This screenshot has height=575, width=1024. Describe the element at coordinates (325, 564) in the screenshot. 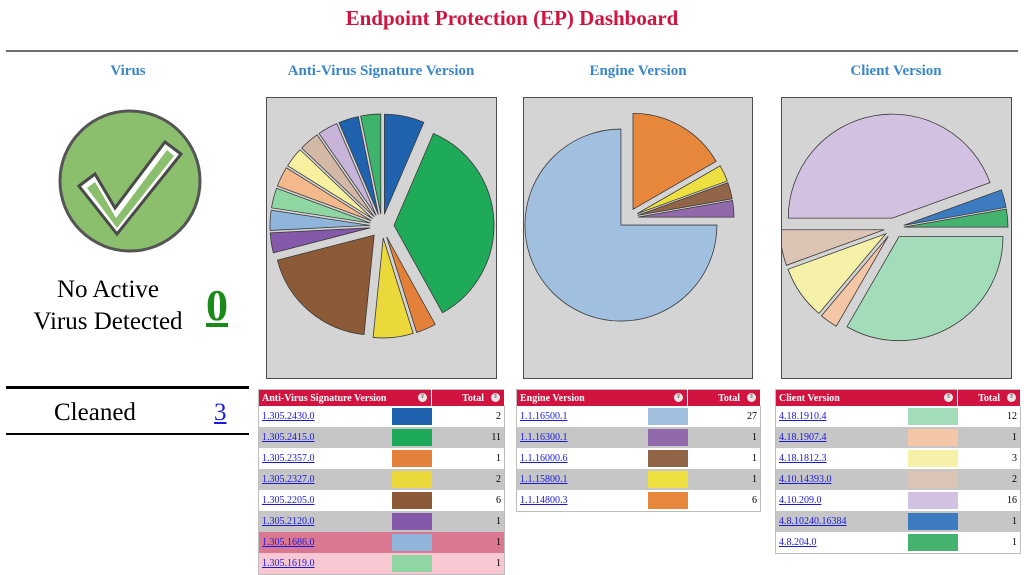

I see `version-cell: 1.305.1619.0` at that location.